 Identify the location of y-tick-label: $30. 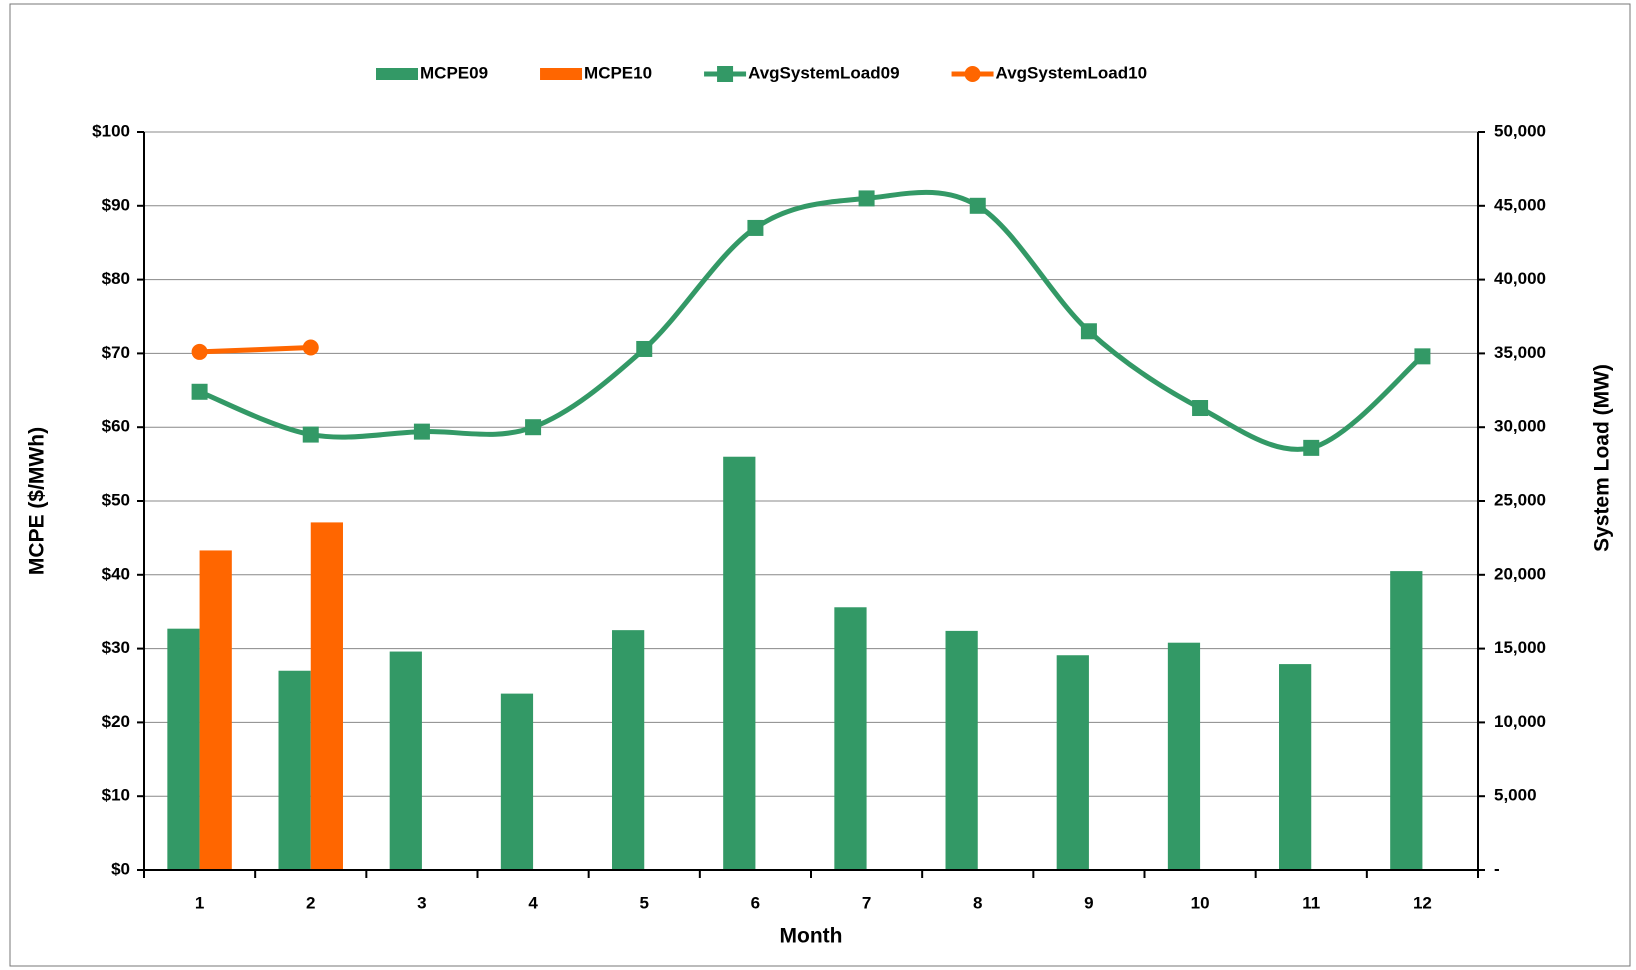
(116, 647).